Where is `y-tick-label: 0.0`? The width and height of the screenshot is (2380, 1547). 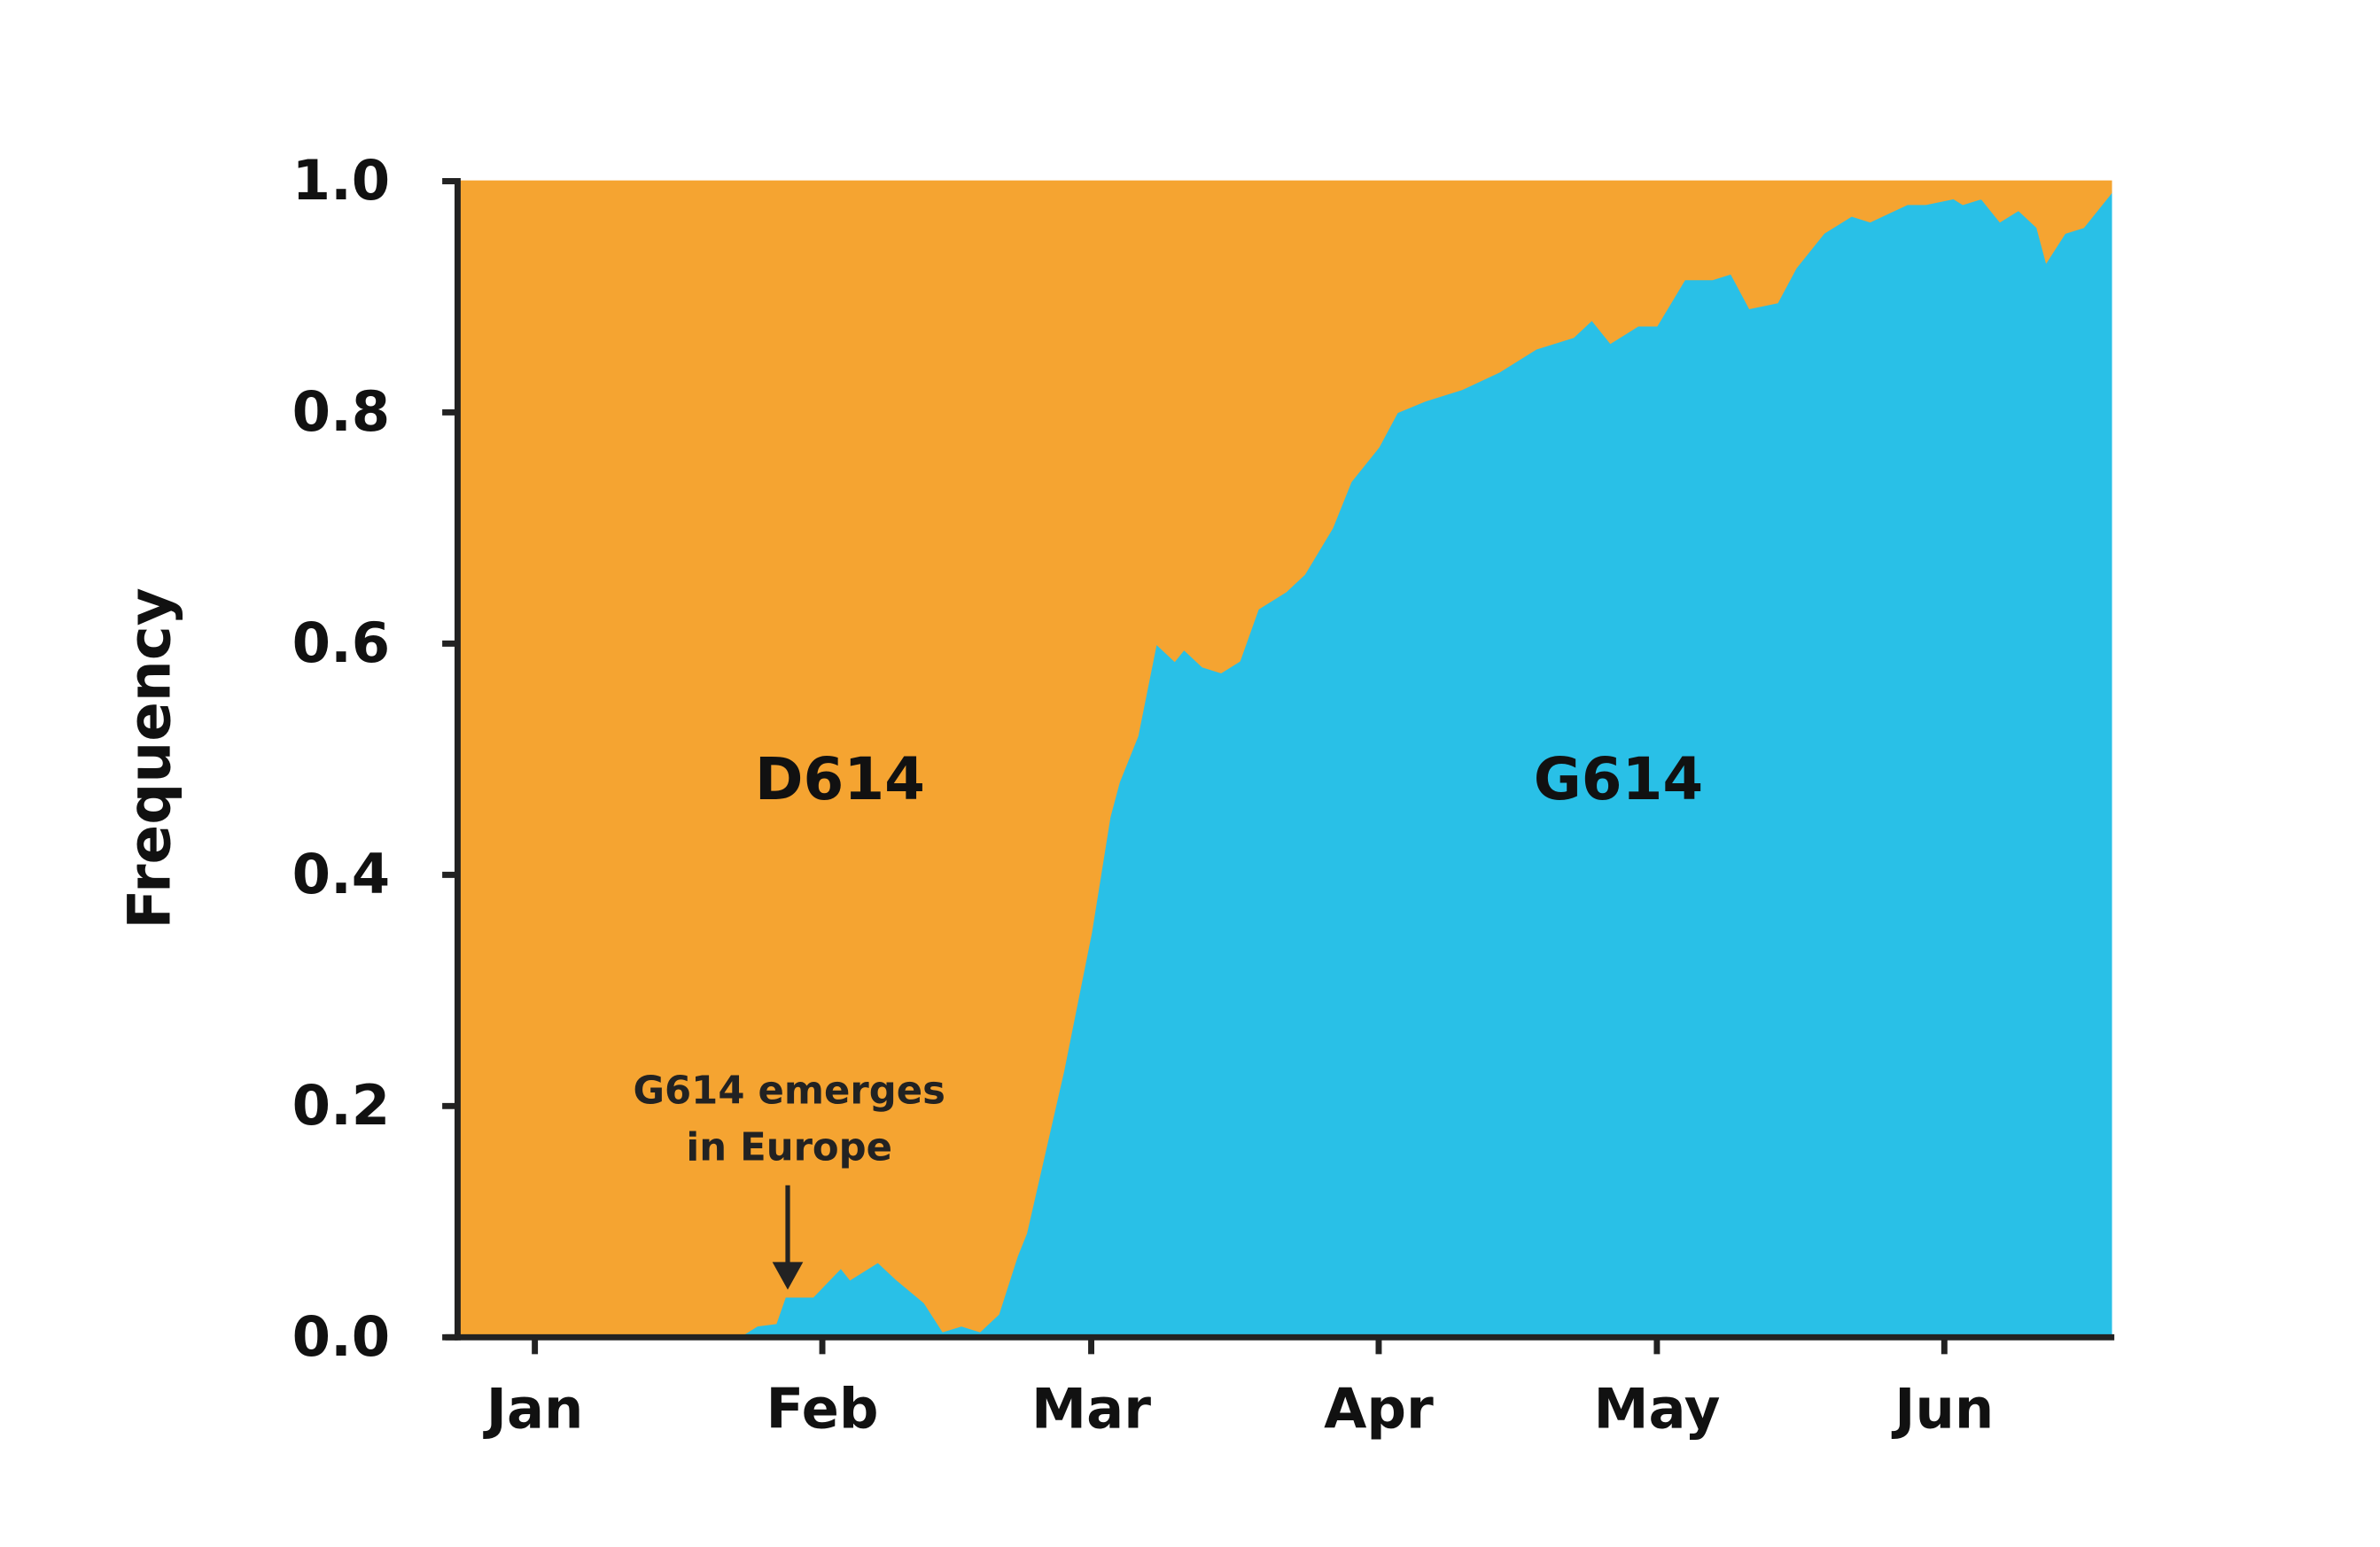
y-tick-label: 0.0 is located at coordinates (341, 1336).